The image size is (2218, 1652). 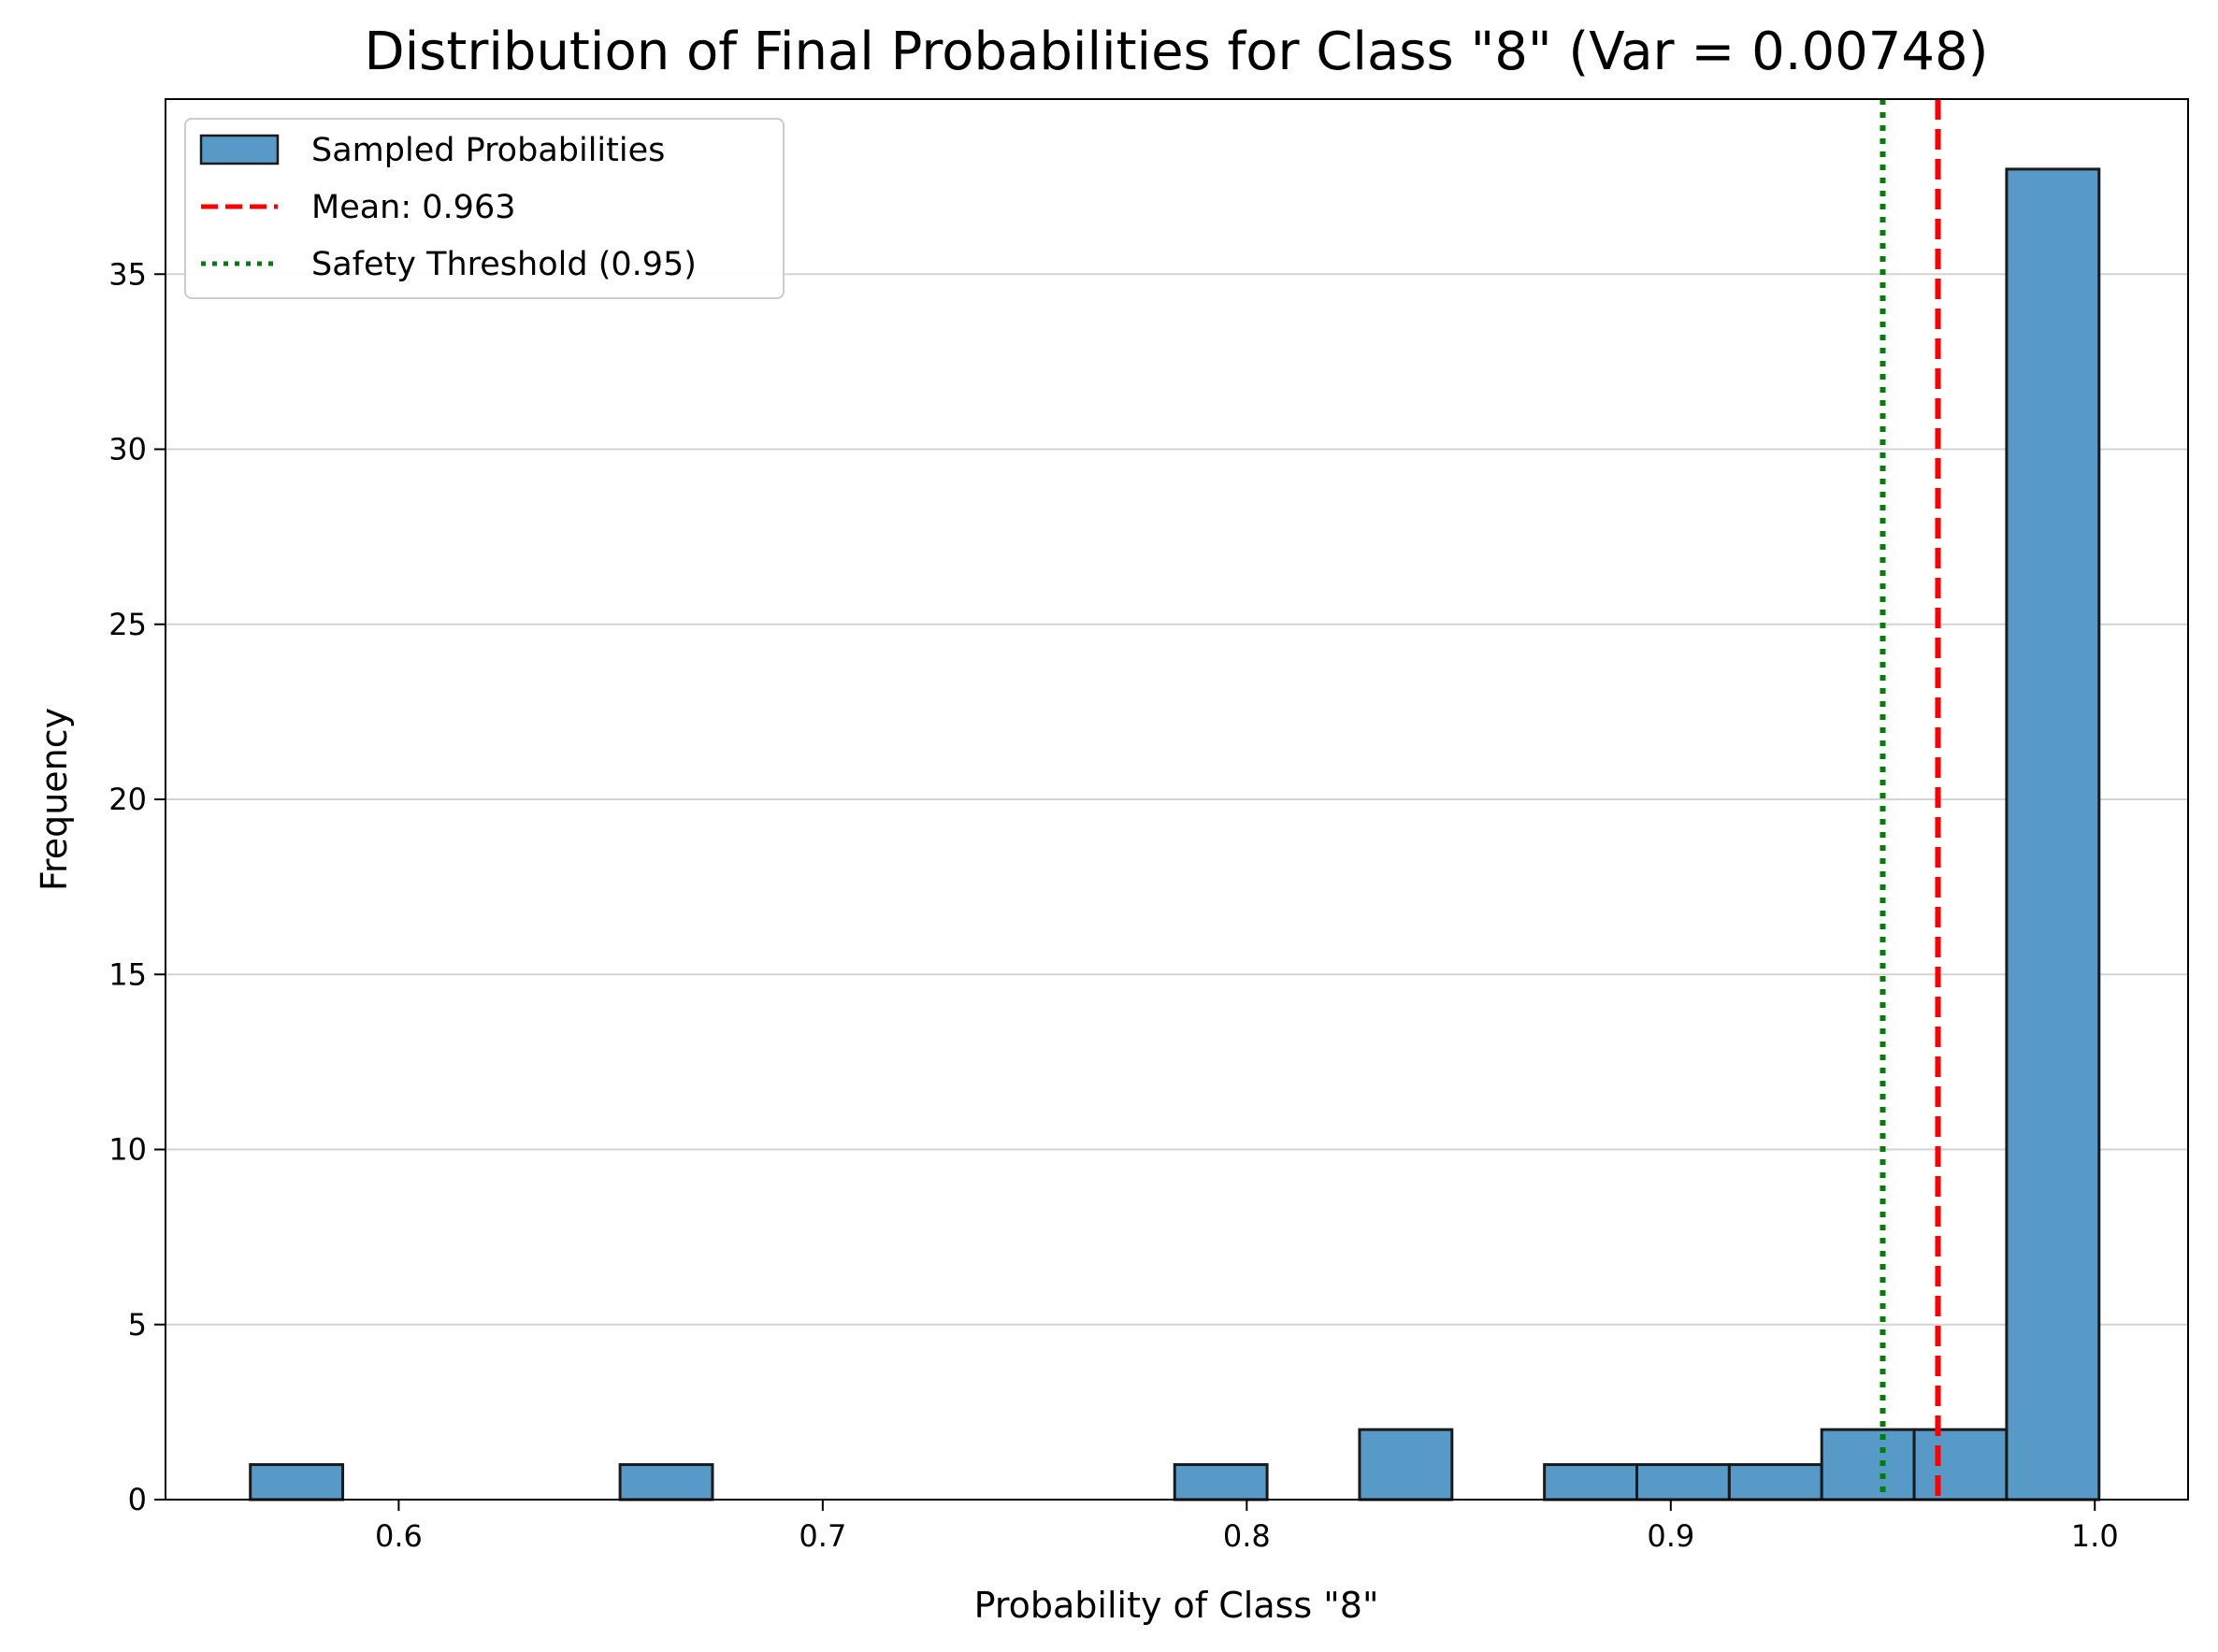 I want to click on legend-box, so click(x=484, y=208).